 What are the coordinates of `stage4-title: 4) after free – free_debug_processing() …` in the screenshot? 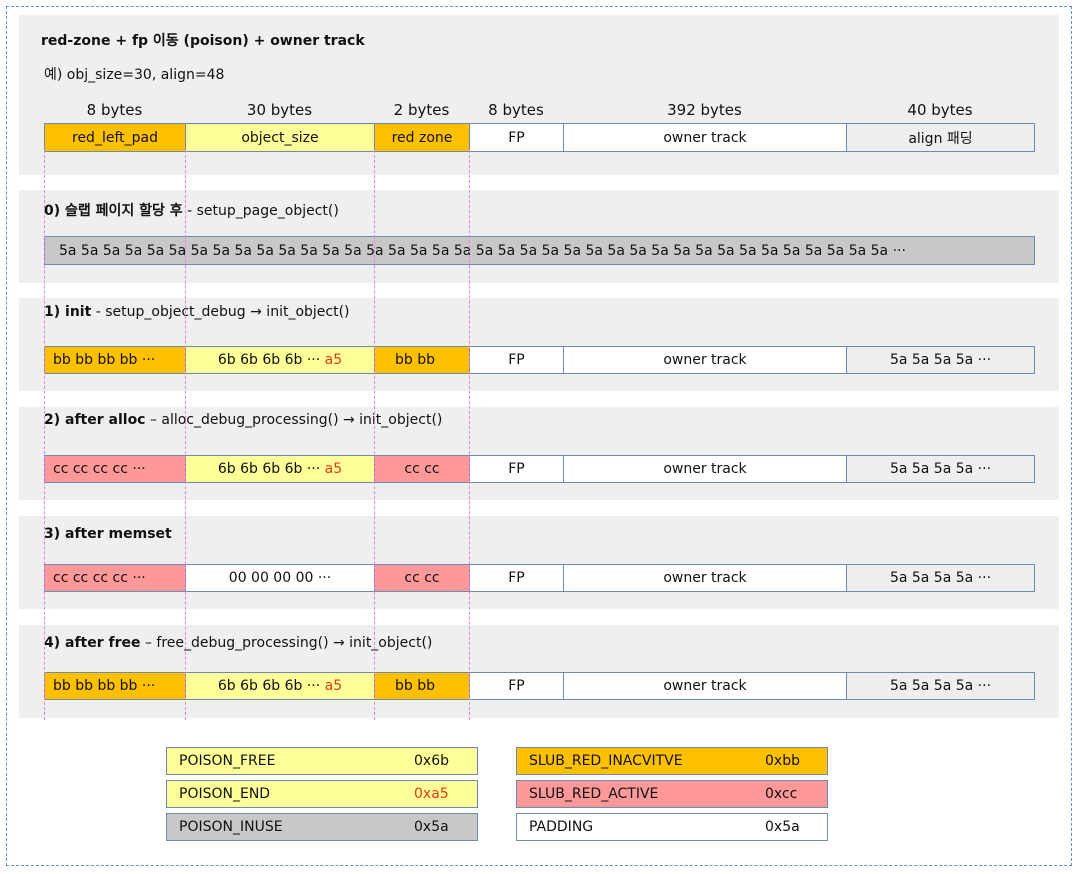 It's located at (238, 643).